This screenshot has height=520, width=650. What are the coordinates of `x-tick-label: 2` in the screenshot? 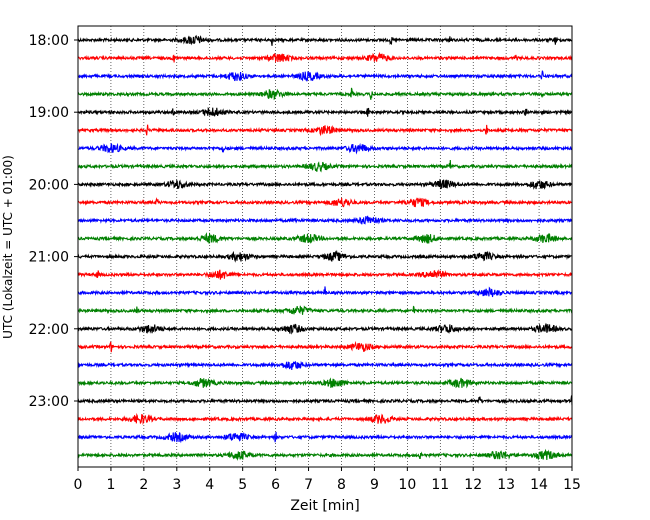 It's located at (143, 485).